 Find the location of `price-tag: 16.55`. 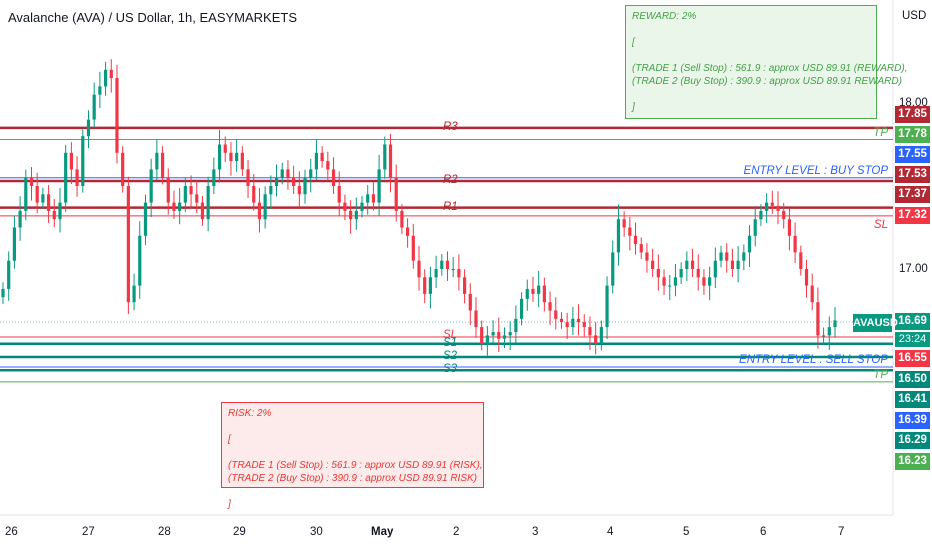

price-tag: 16.55 is located at coordinates (912, 358).